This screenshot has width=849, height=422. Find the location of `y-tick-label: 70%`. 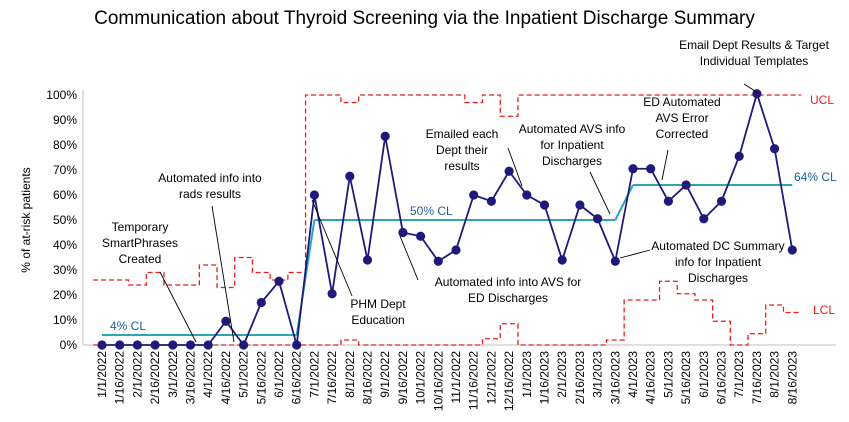

y-tick-label: 70% is located at coordinates (65, 170).